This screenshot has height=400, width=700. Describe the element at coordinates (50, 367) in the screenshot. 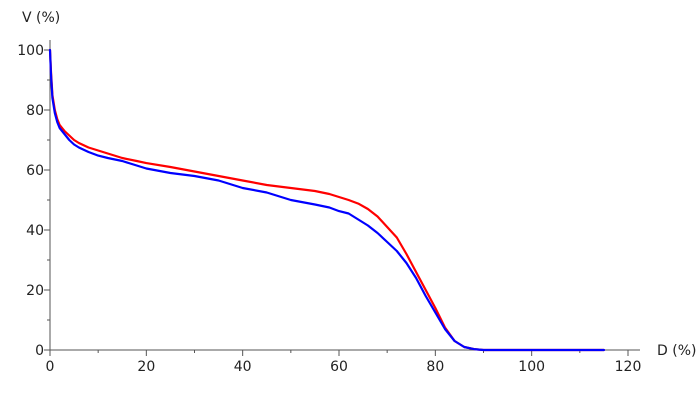

I see `x-tick-label: 0` at that location.